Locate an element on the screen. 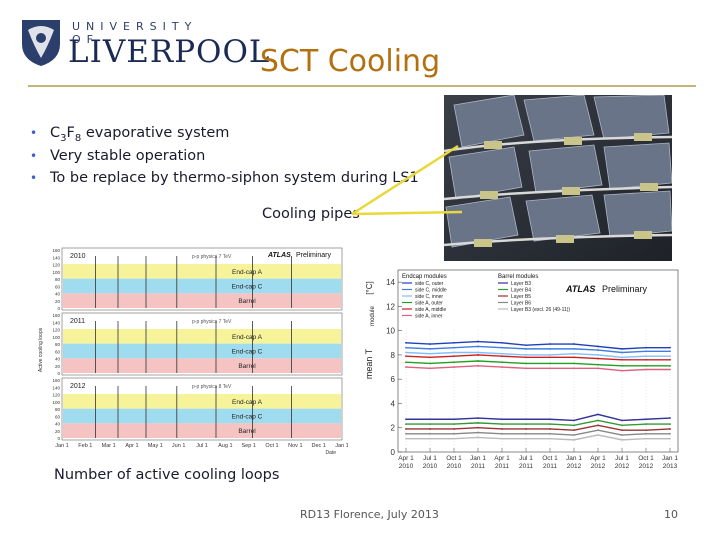  plot-frame is located at coordinates (538, 361).